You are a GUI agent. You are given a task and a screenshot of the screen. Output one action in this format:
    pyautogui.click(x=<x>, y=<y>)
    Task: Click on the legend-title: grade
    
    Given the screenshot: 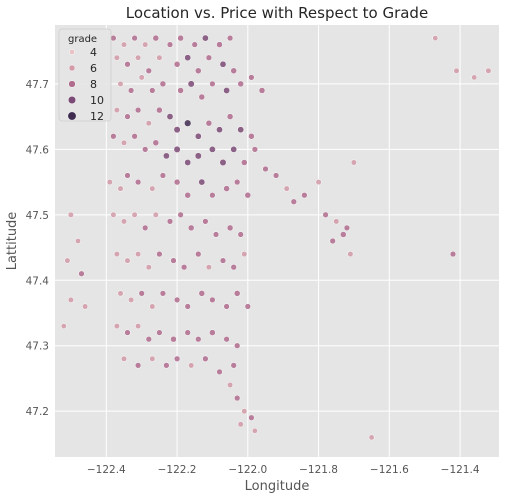 What is the action you would take?
    pyautogui.click(x=82, y=39)
    